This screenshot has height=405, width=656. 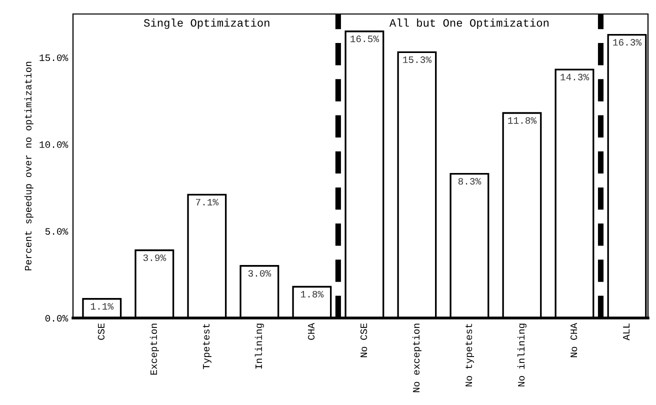 What do you see at coordinates (470, 181) in the screenshot?
I see `data-label: 8.3%` at bounding box center [470, 181].